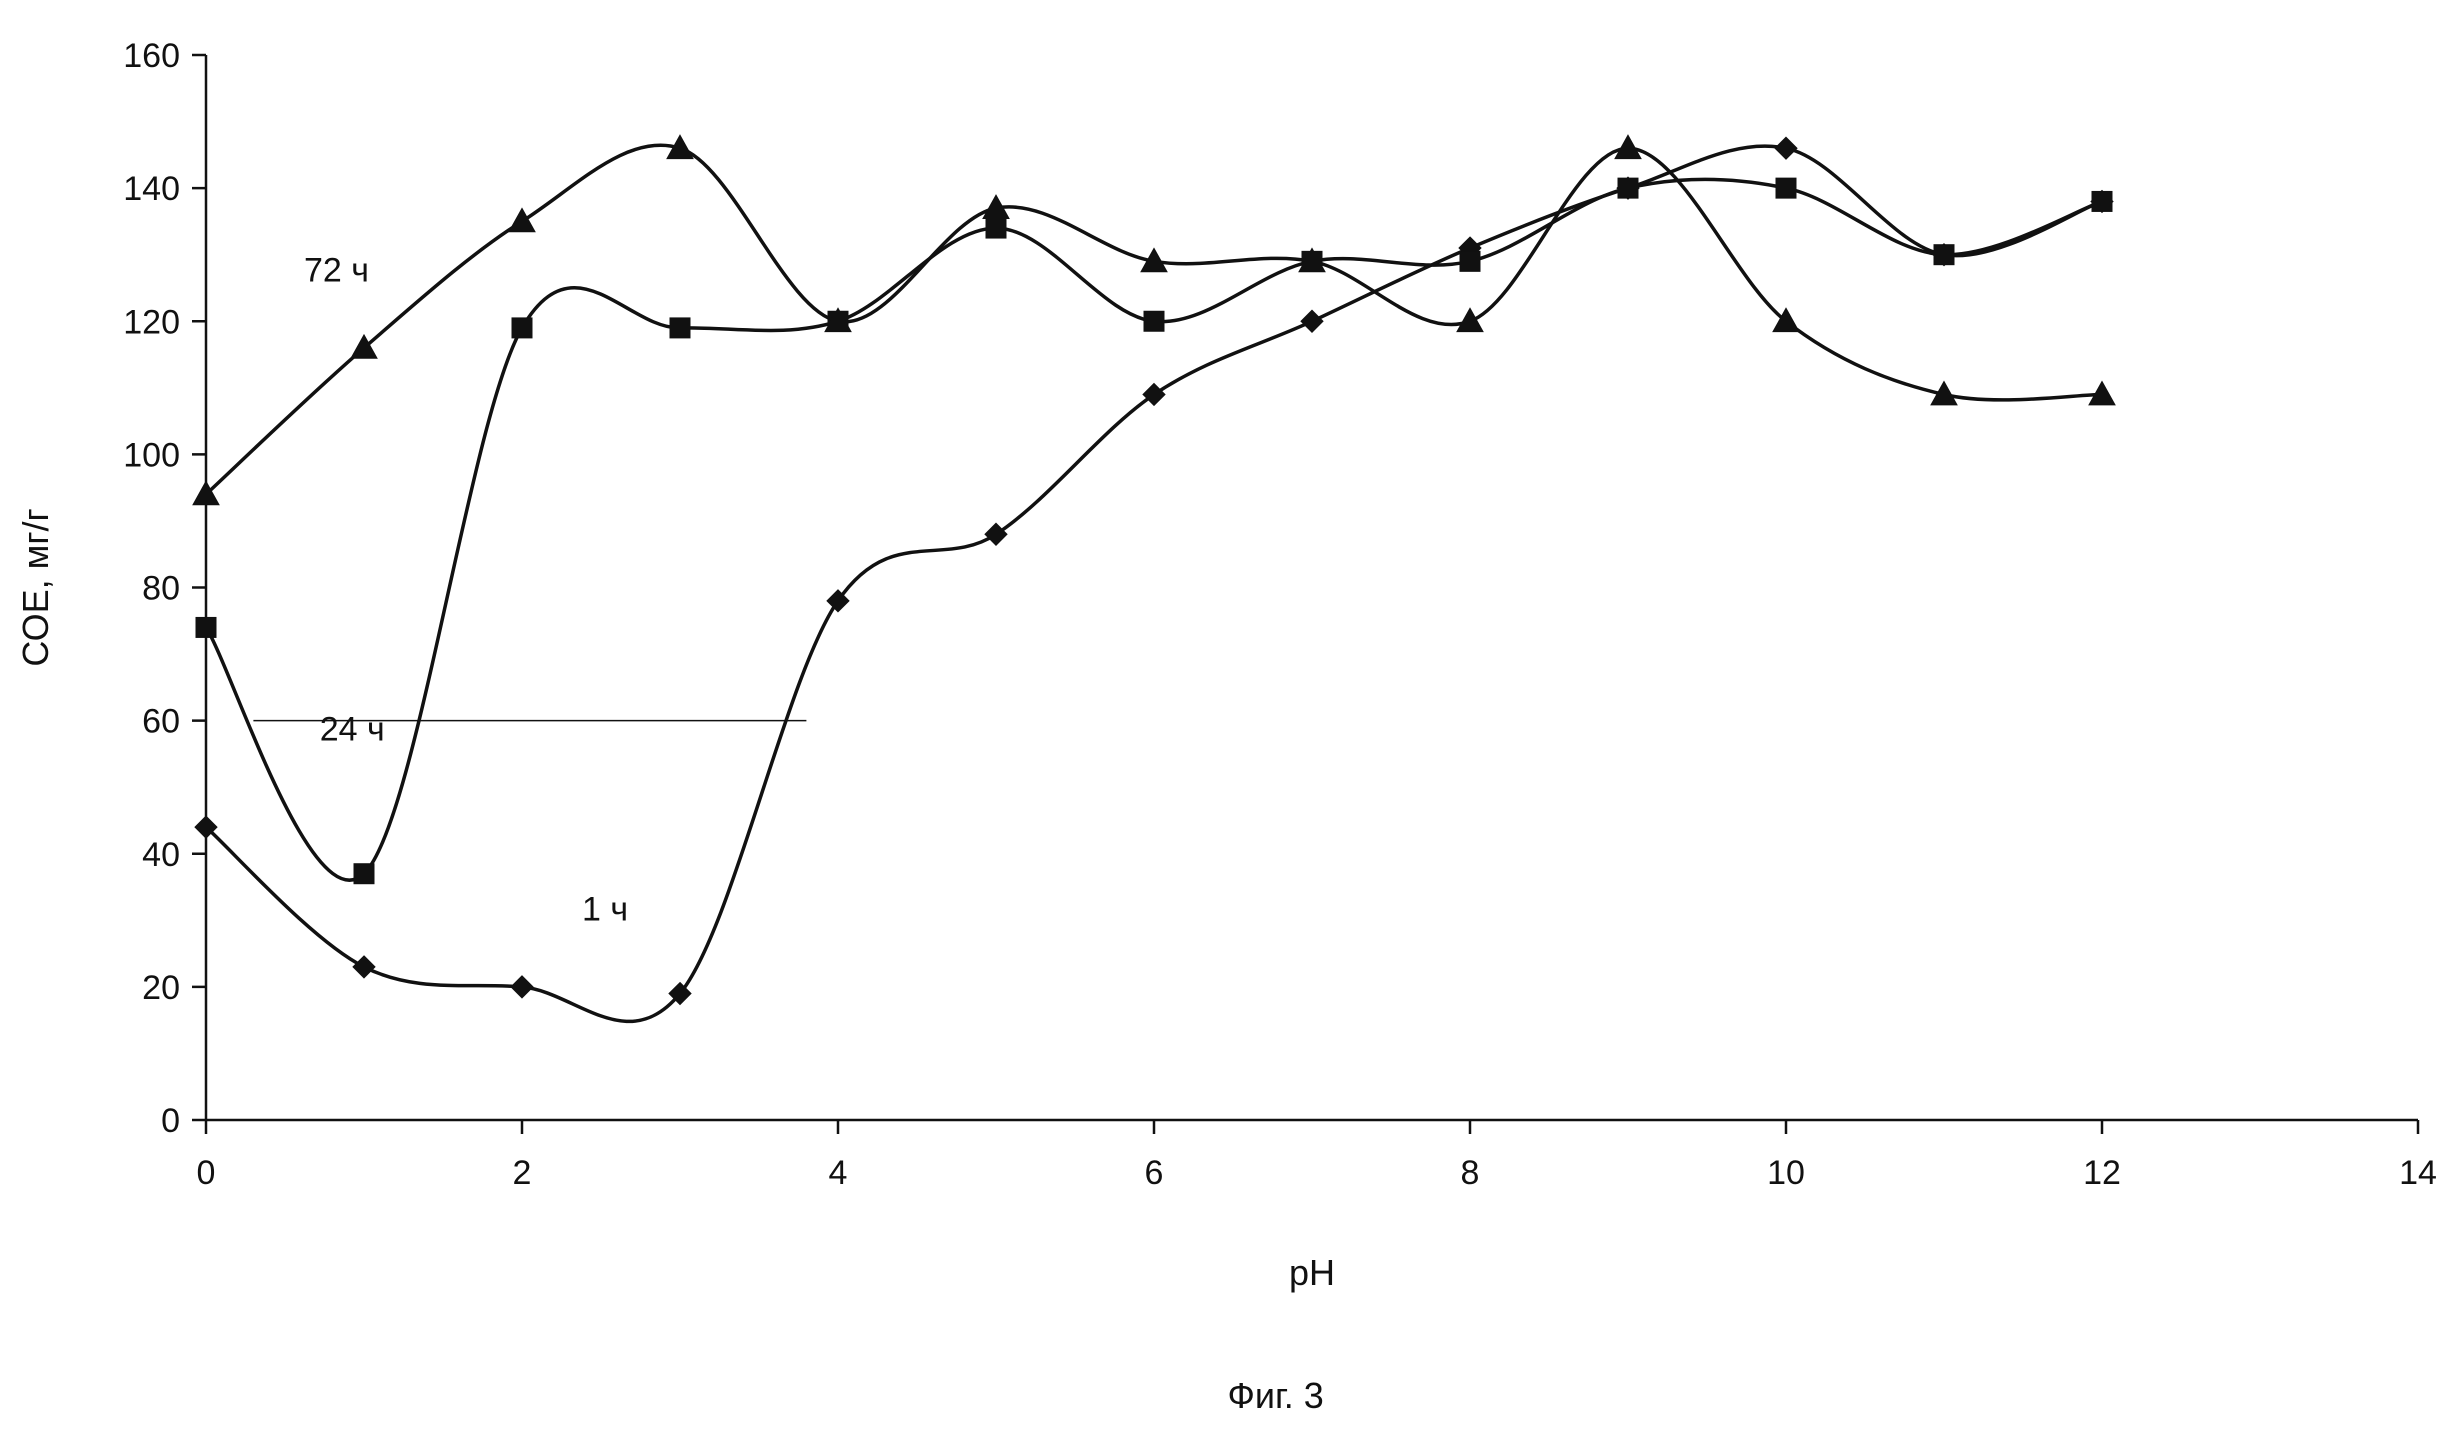  Describe the element at coordinates (206, 1173) in the screenshot. I see `x-tick-label: 0` at that location.